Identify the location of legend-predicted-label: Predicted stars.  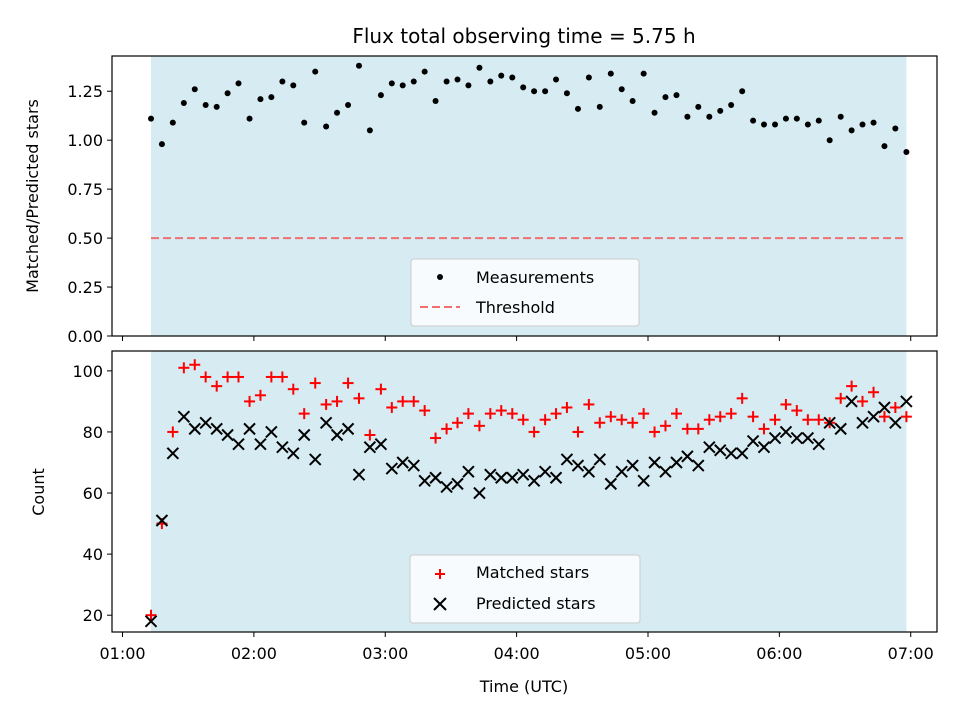
(536, 603).